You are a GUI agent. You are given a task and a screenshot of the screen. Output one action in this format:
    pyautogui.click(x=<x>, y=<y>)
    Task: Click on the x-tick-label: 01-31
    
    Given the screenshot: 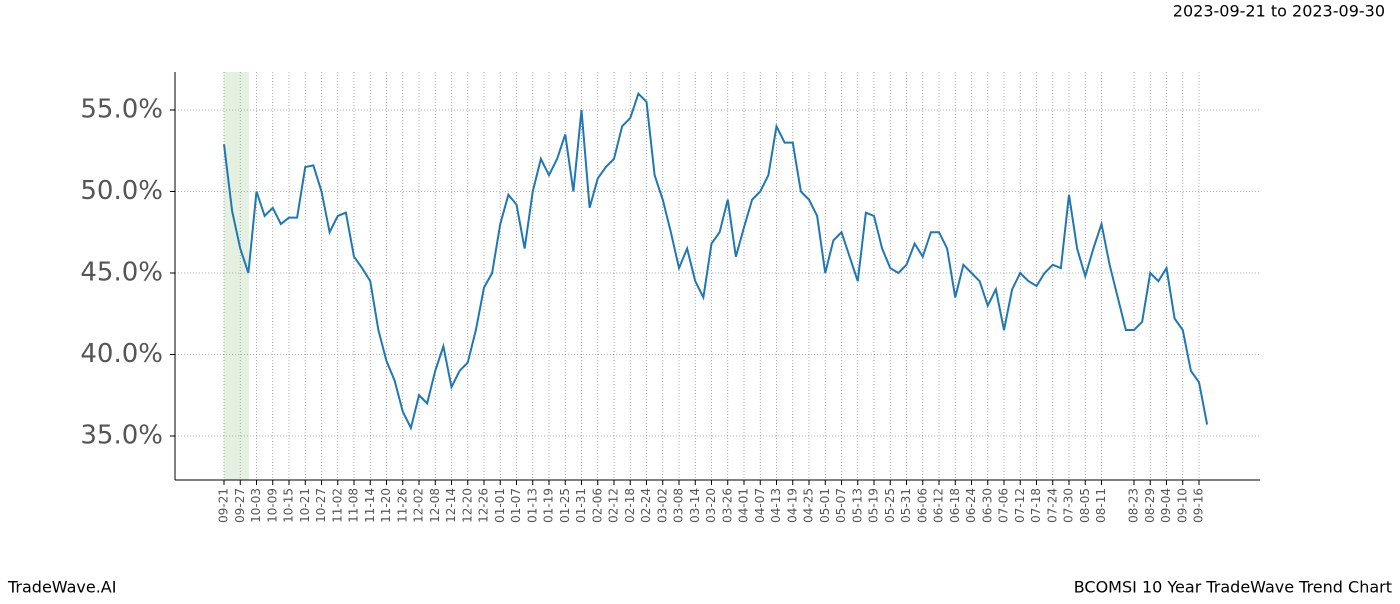 What is the action you would take?
    pyautogui.click(x=581, y=505)
    